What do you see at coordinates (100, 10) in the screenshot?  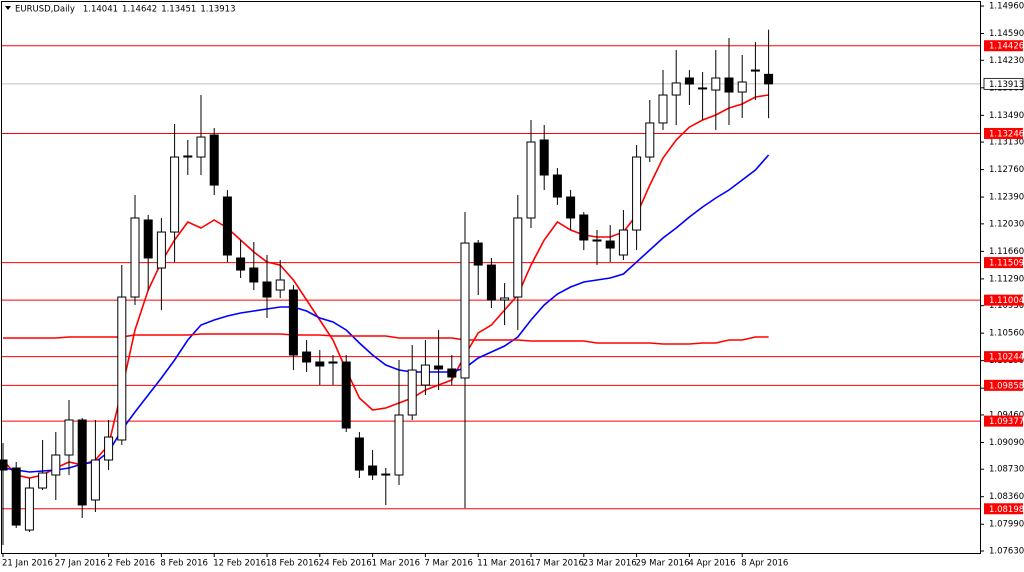 I see `header-open: 1.14041` at bounding box center [100, 10].